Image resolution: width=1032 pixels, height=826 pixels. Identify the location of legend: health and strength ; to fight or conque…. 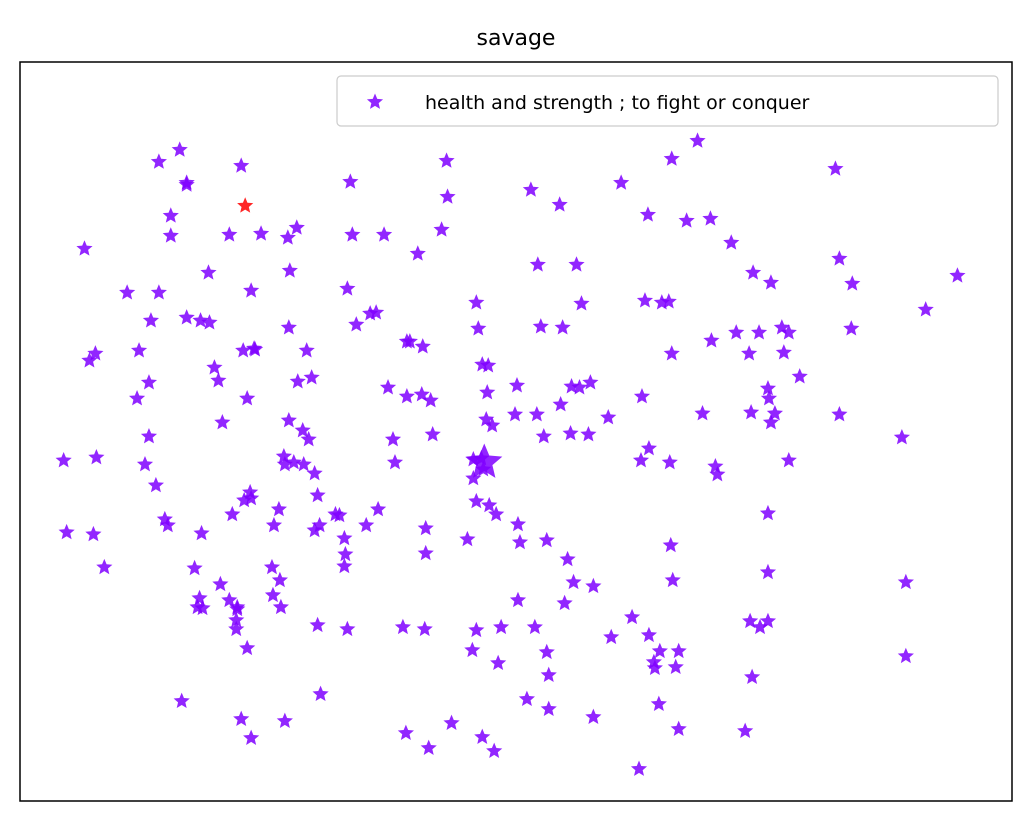
(667, 101).